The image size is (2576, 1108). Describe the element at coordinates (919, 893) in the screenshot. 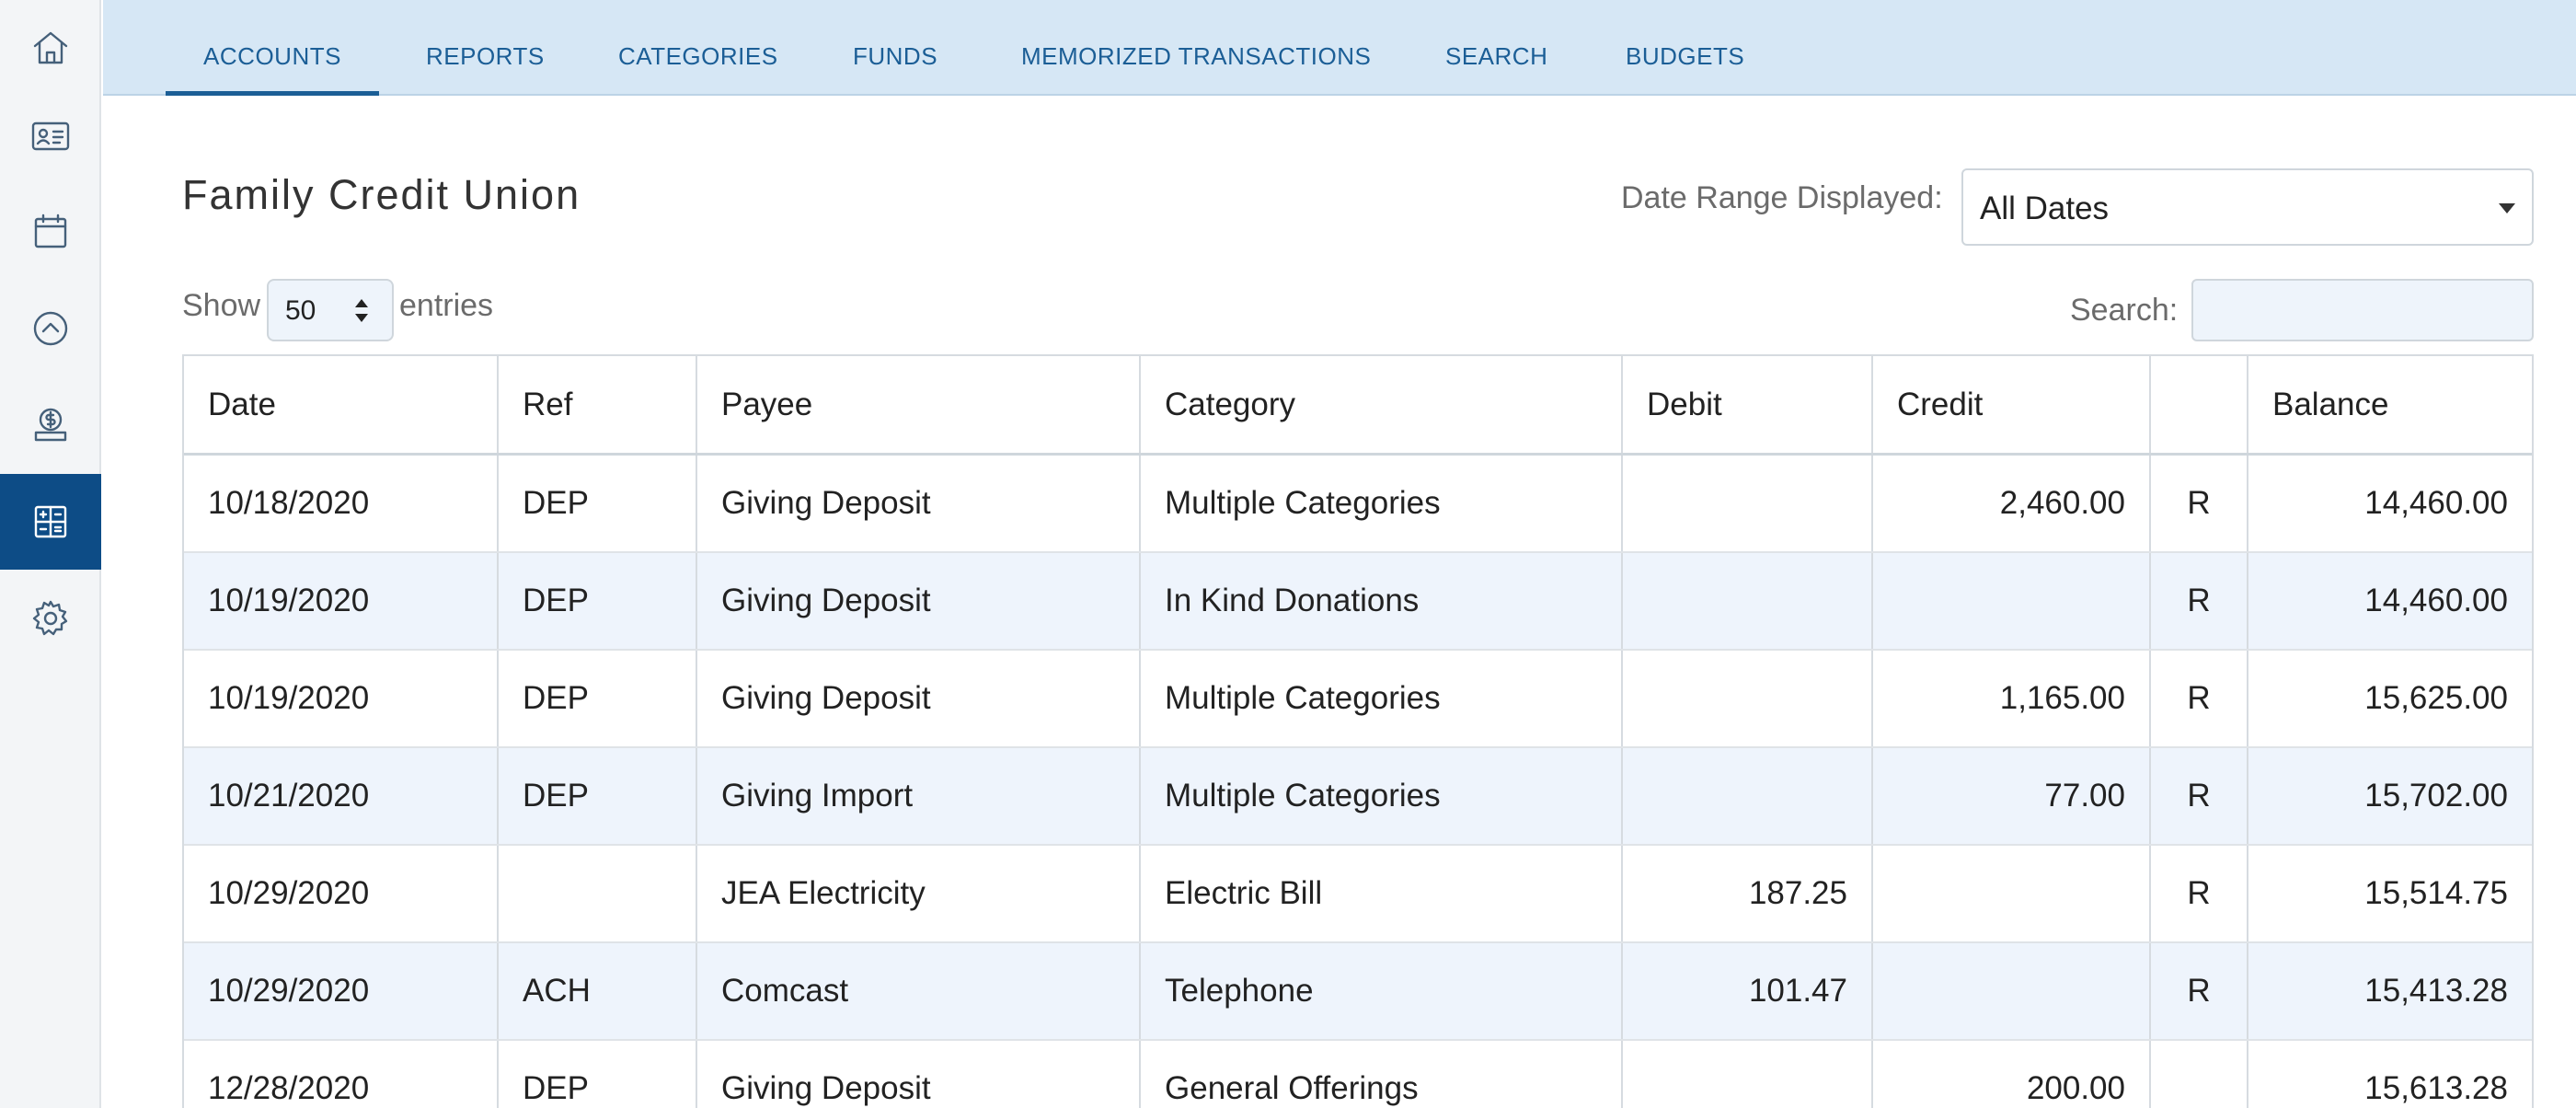

I see `cell-payee: JEA Electricity` at that location.